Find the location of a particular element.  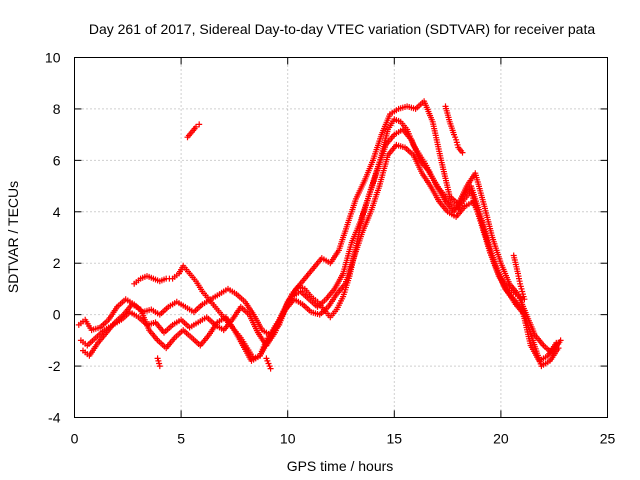

y-tick-label: -4 is located at coordinates (54, 418).